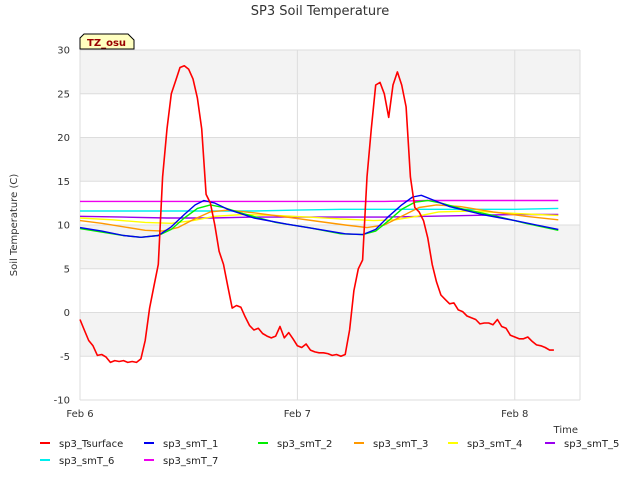  I want to click on legend-entry: sp3_smT_3, so click(400, 444).